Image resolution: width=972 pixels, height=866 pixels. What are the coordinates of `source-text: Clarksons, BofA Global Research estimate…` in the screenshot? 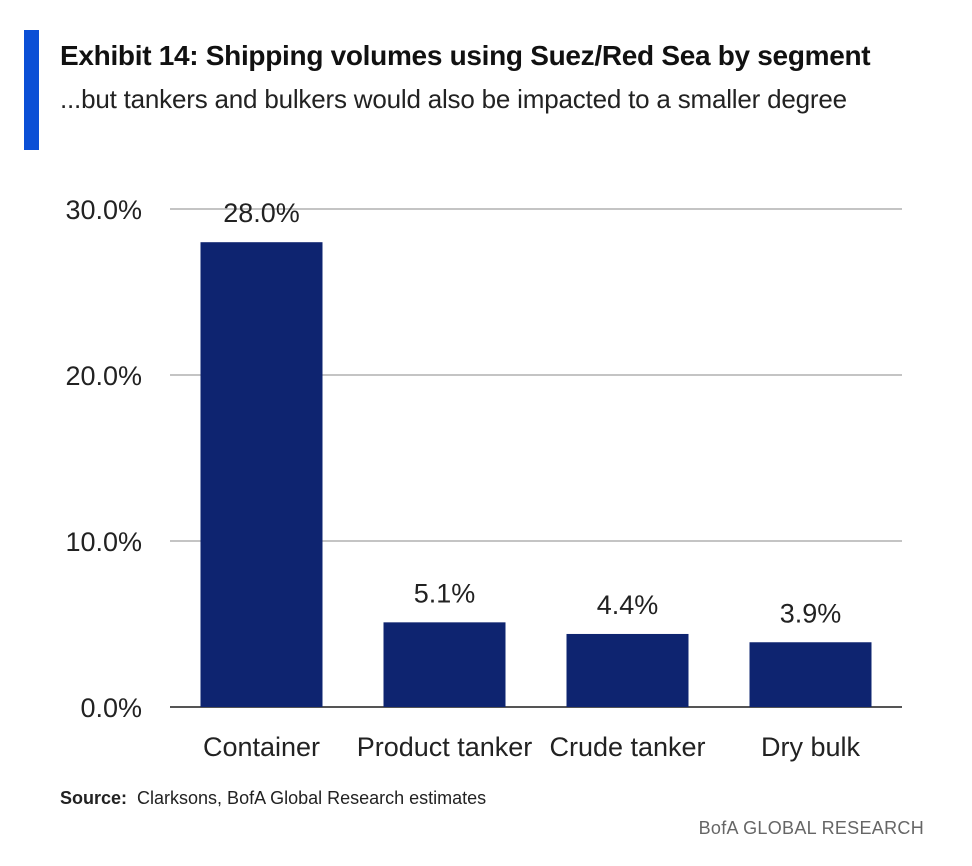 It's located at (312, 798).